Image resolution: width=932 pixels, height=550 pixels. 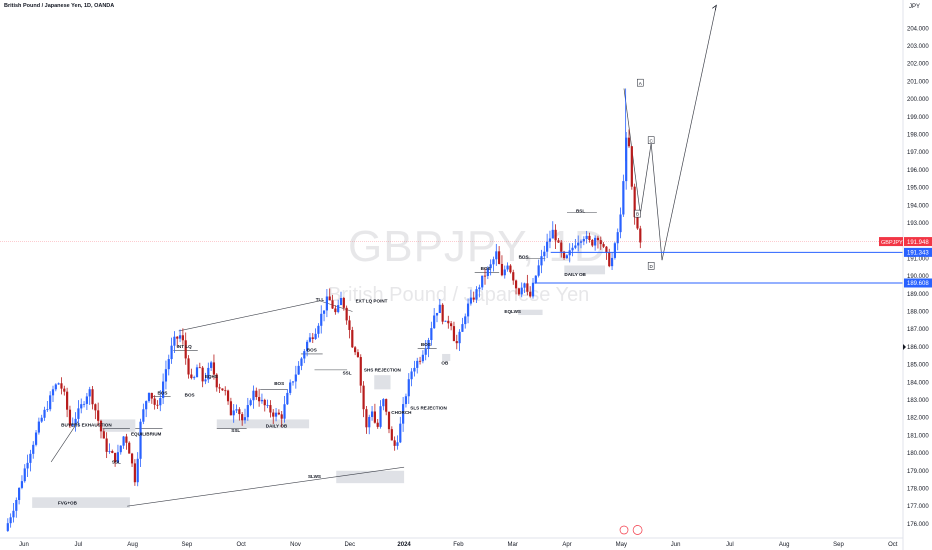 I want to click on price-tick-label: 204.000, so click(x=918, y=29).